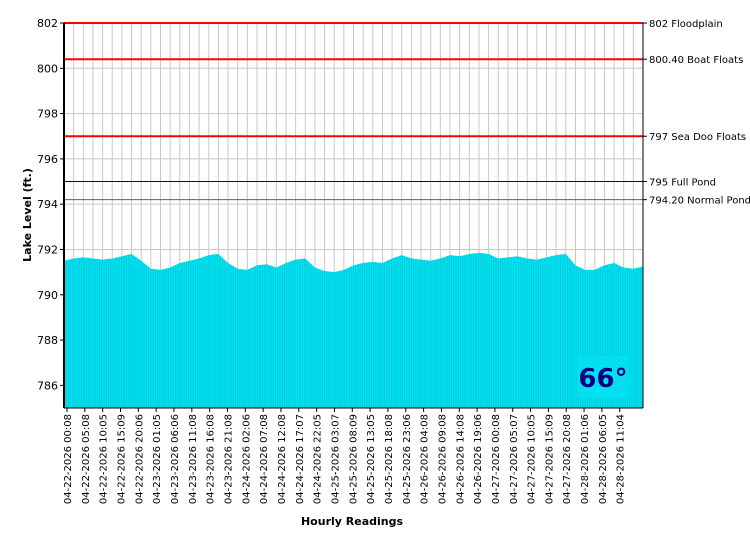 This screenshot has width=750, height=550. I want to click on x-tick-label: 04-25-2026 08:09, so click(353, 459).